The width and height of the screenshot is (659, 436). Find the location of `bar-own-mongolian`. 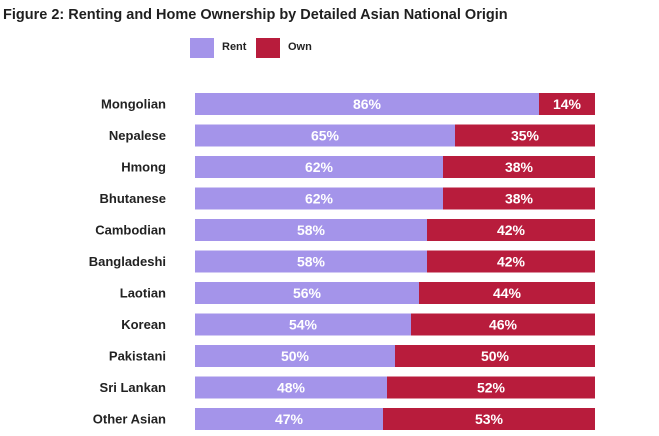

bar-own-mongolian is located at coordinates (567, 104).